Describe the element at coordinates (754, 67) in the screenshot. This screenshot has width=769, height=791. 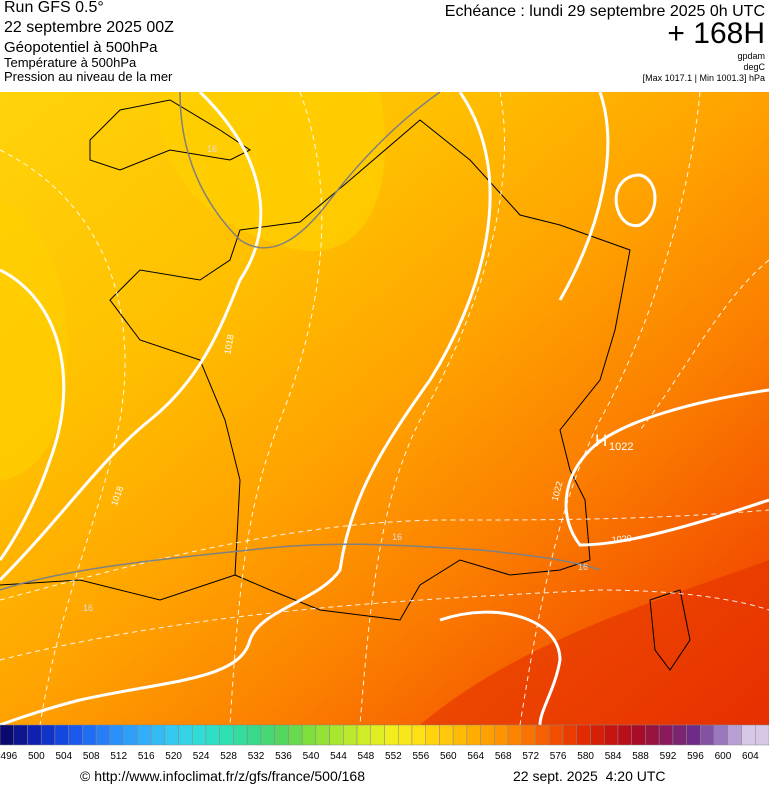
I see `unit: degC` at that location.